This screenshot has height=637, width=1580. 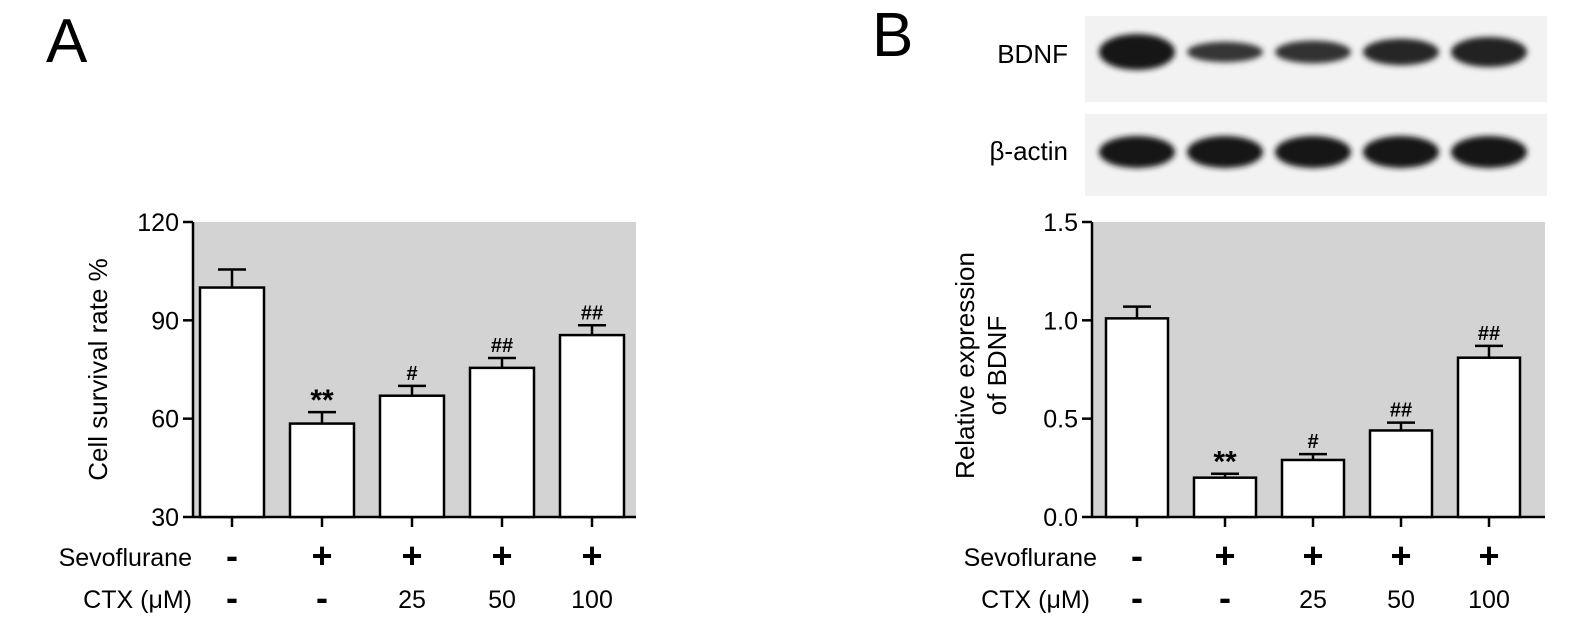 I want to click on y-tick-label: 30, so click(x=165, y=518).